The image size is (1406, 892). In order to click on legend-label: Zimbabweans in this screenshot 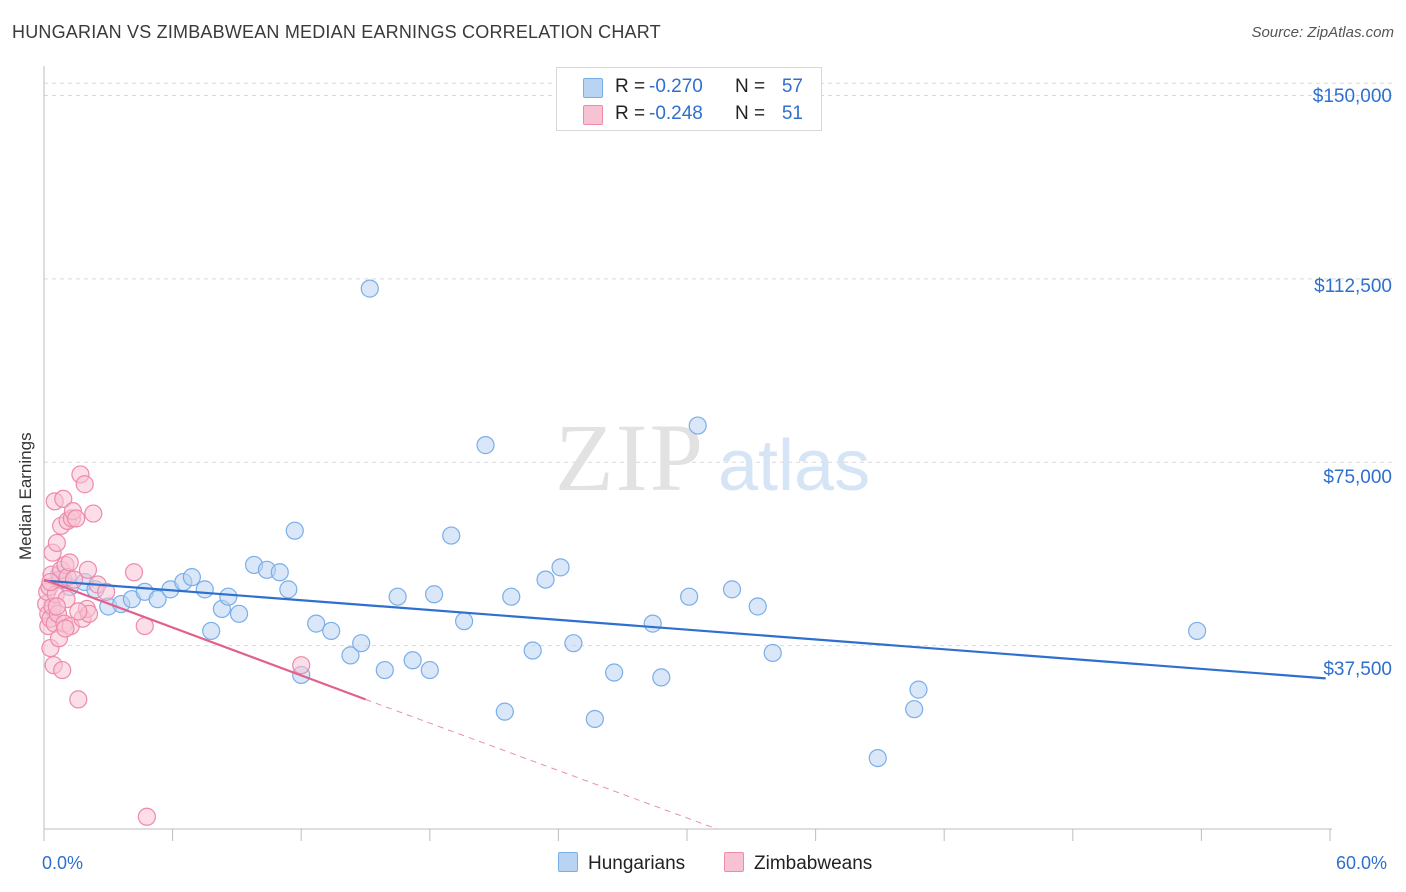, I will do `click(813, 863)`.